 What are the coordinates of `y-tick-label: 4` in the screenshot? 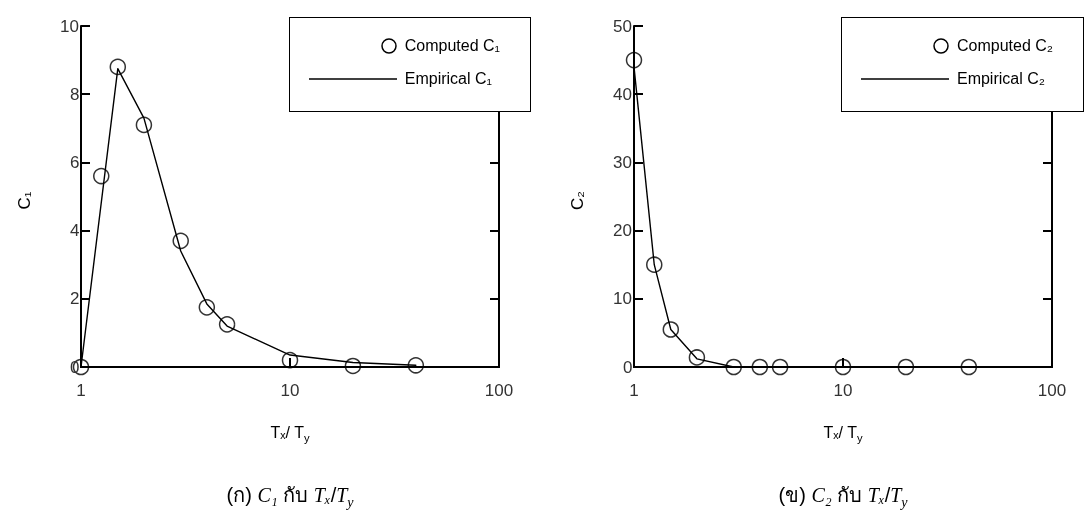 It's located at (75, 231).